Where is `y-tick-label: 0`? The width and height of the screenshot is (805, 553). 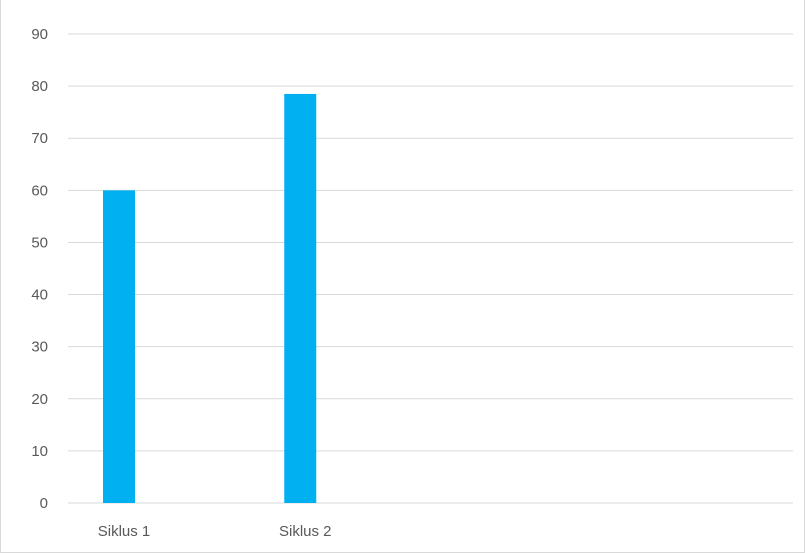 y-tick-label: 0 is located at coordinates (44, 503).